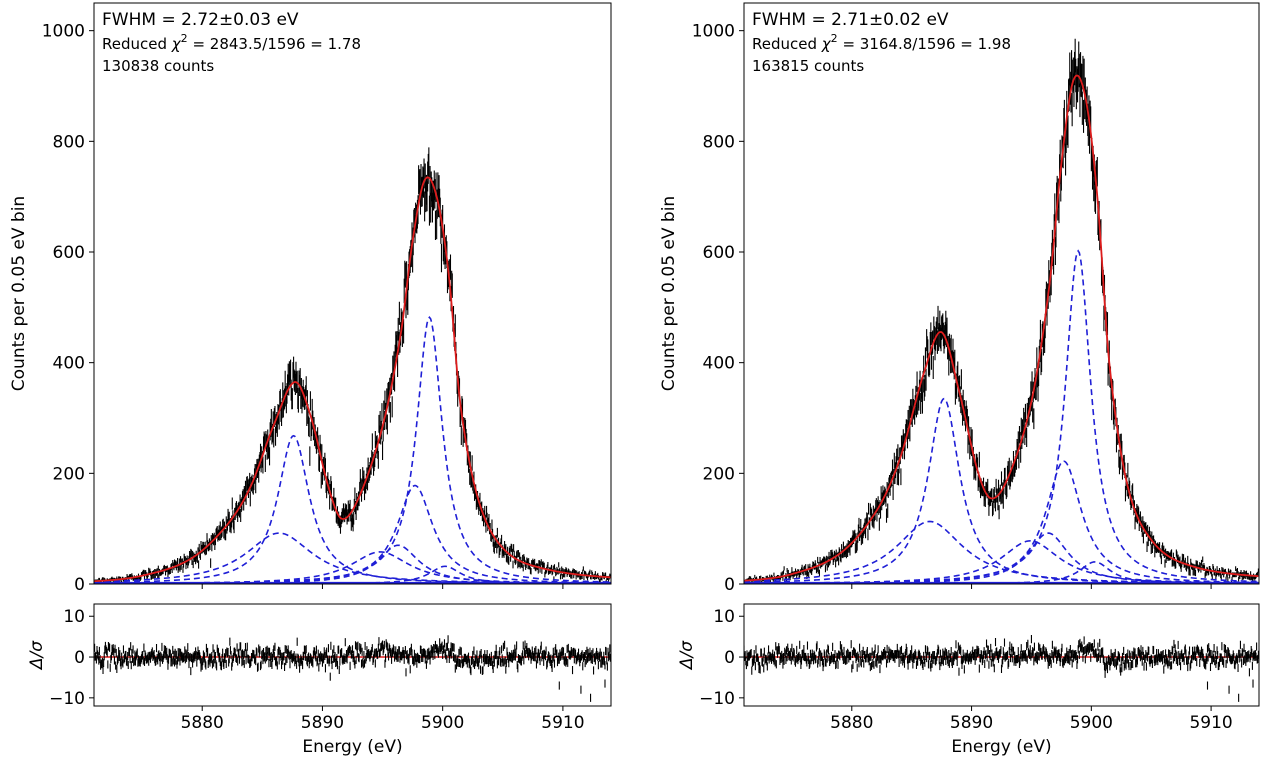 This screenshot has width=1262, height=763. What do you see at coordinates (231, 42) in the screenshot?
I see `chi2-annotation: Reduced χ2 = 2843.5/1596 = 1.78` at bounding box center [231, 42].